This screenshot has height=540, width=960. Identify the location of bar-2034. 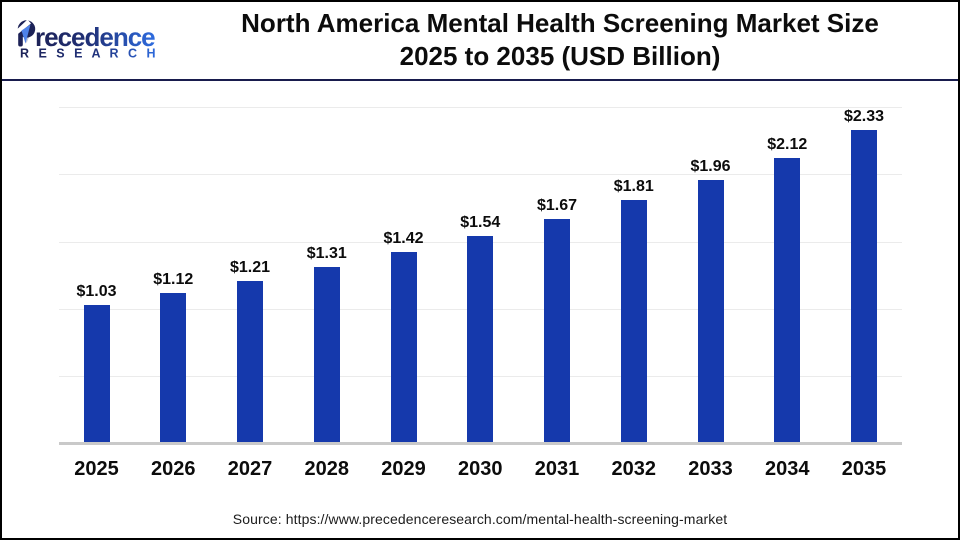
(787, 301).